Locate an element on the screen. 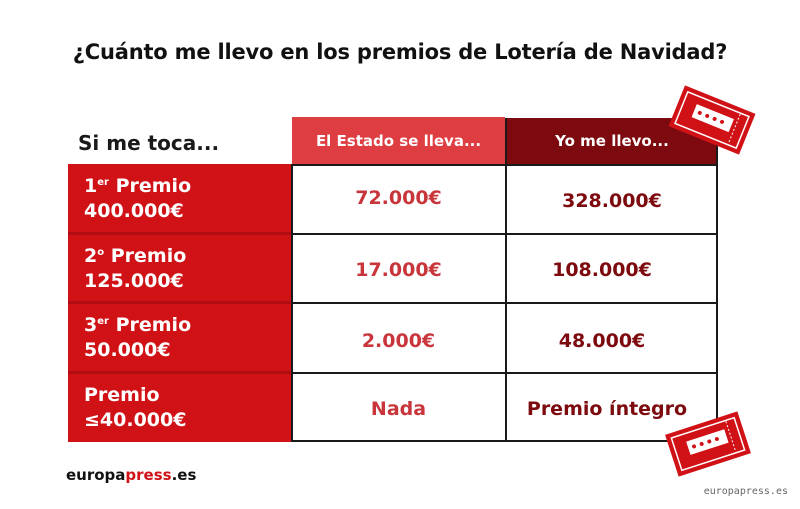 This screenshot has width=800, height=509. watermark: europapress.es is located at coordinates (745, 491).